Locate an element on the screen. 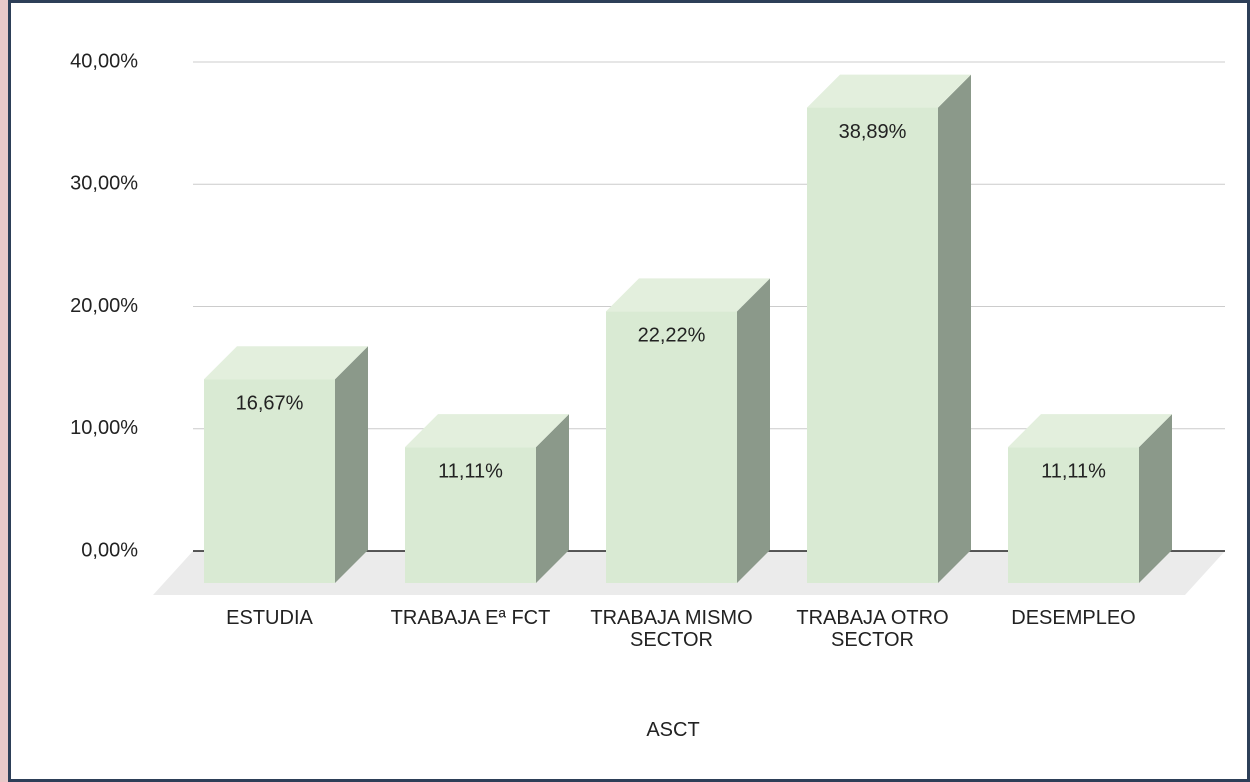  y-tick-label: 0,00% is located at coordinates (109, 550).